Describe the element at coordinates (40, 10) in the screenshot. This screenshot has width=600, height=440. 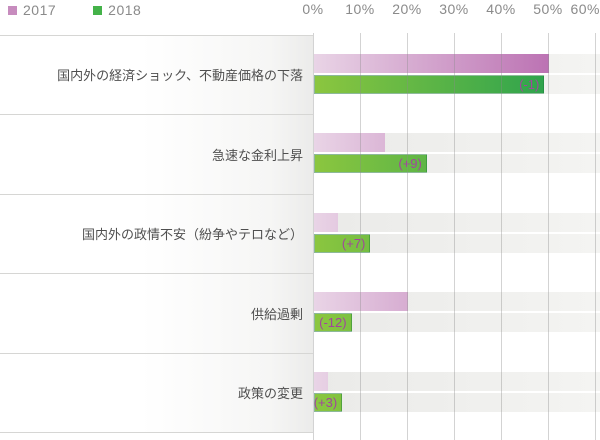
I see `legend-label: 2017` at that location.